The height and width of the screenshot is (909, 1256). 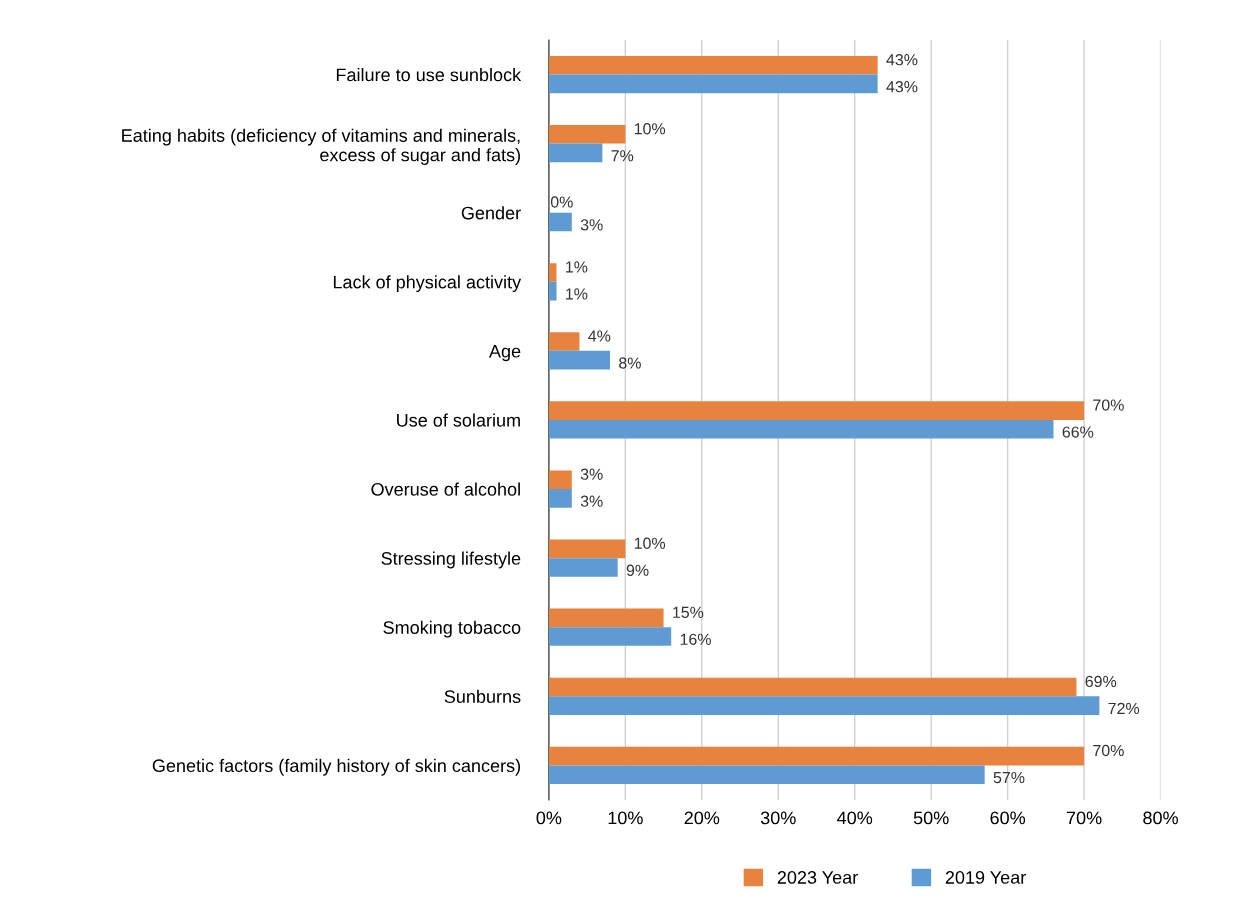 I want to click on x-tick-label: 30%, so click(x=778, y=818).